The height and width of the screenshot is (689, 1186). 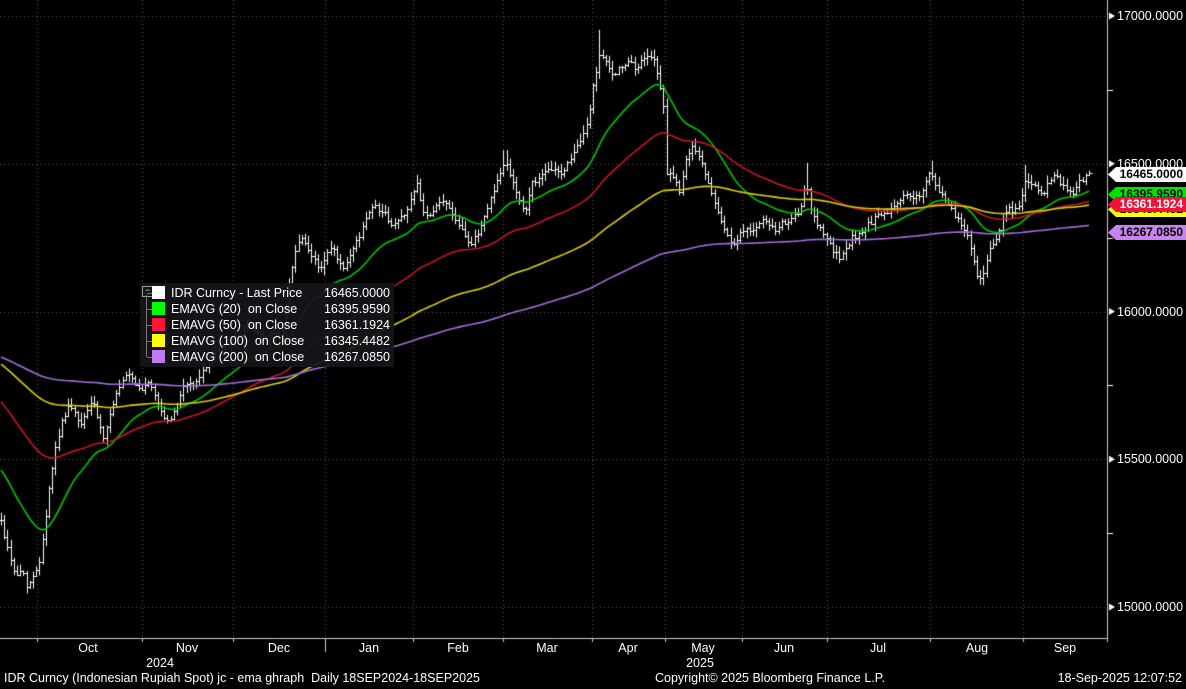 I want to click on legend-row: IDR Curncy - Last Price 16465.0000, so click(x=270, y=293).